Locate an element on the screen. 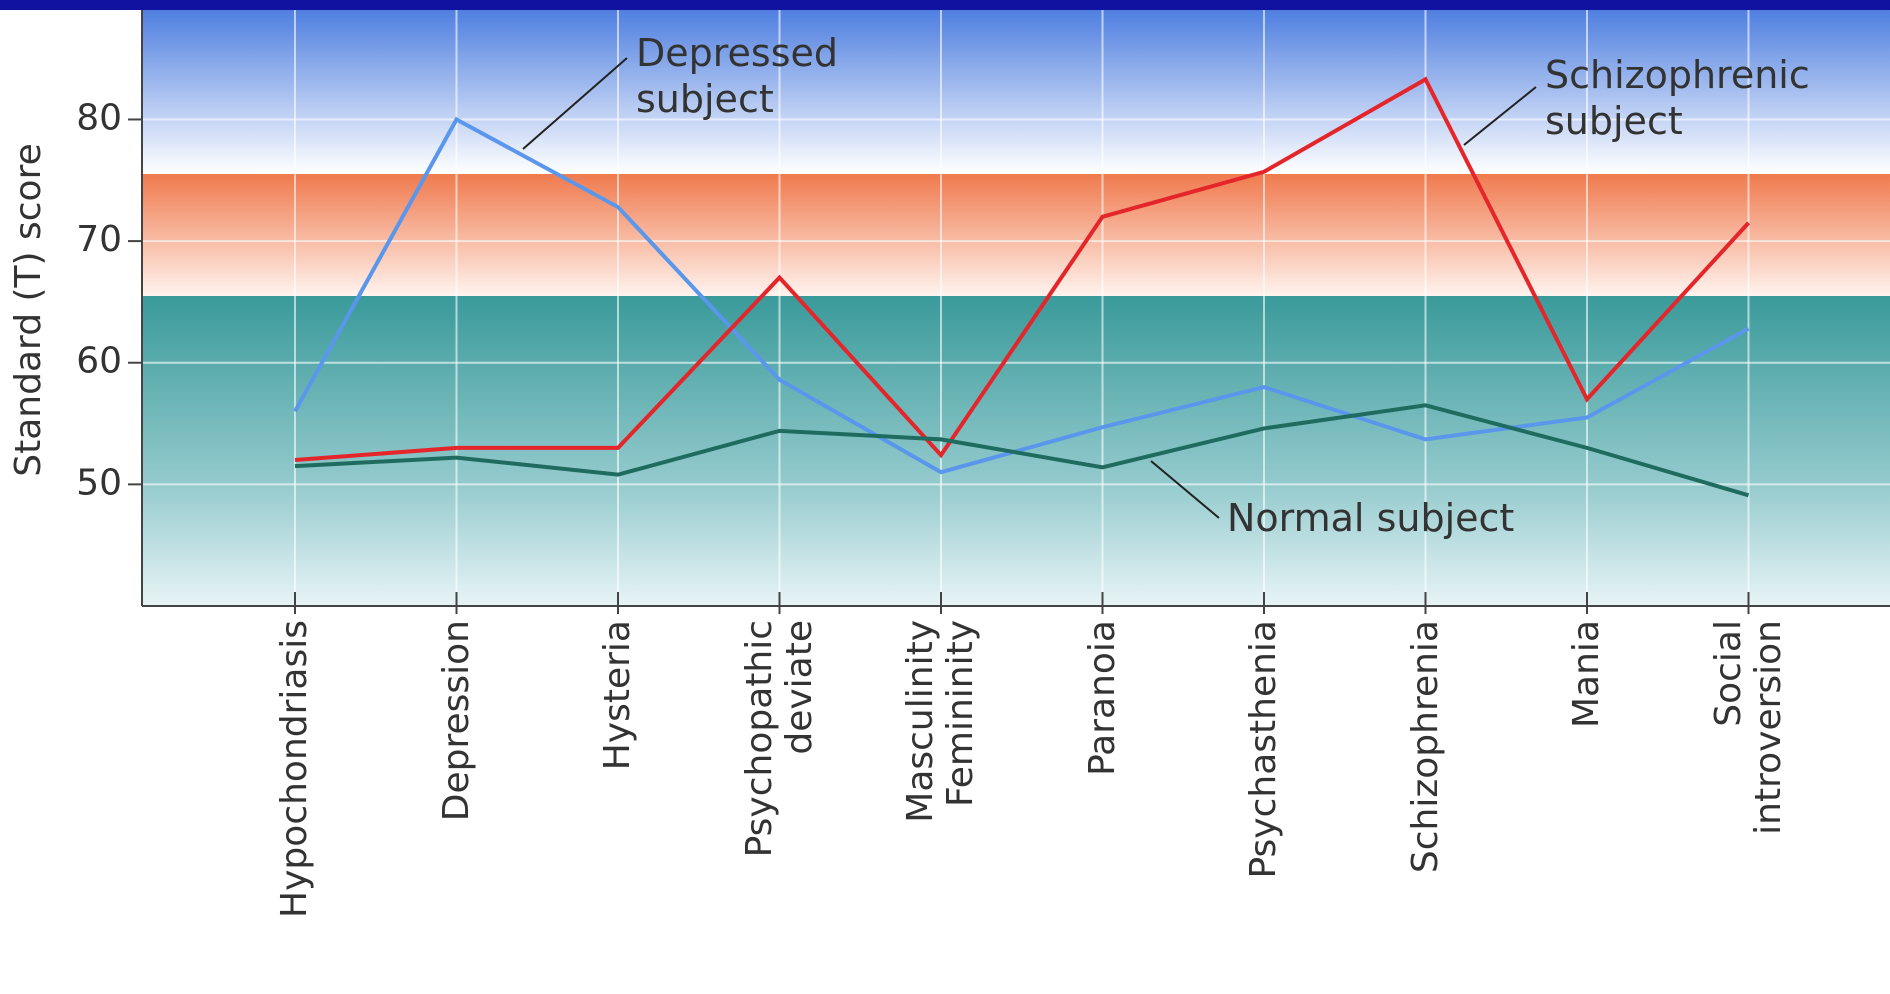 This screenshot has width=1890, height=994. x-tick-label: Hysteria is located at coordinates (617, 695).